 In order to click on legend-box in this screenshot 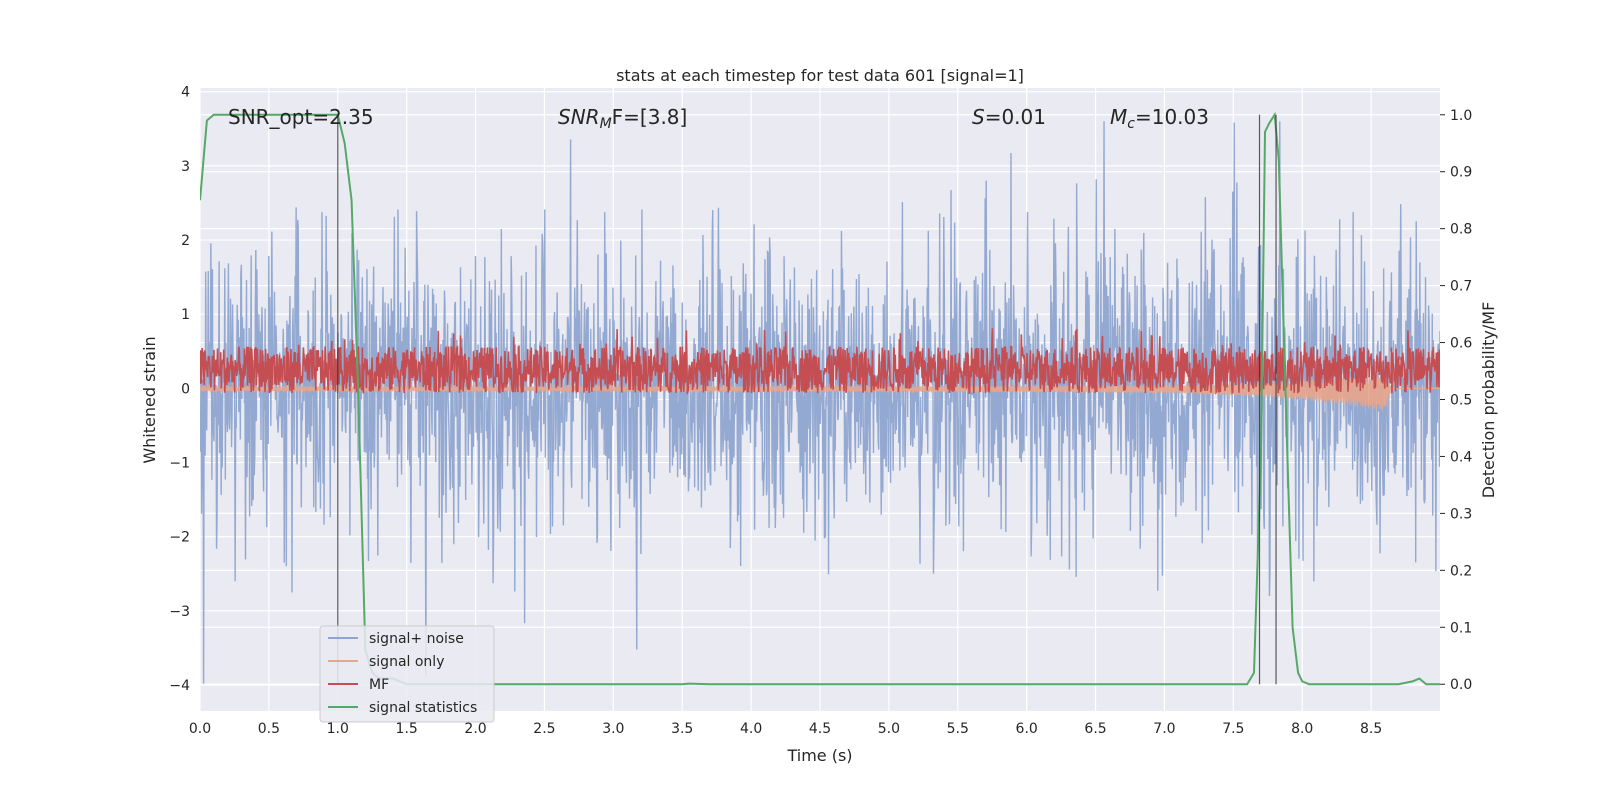, I will do `click(407, 674)`.